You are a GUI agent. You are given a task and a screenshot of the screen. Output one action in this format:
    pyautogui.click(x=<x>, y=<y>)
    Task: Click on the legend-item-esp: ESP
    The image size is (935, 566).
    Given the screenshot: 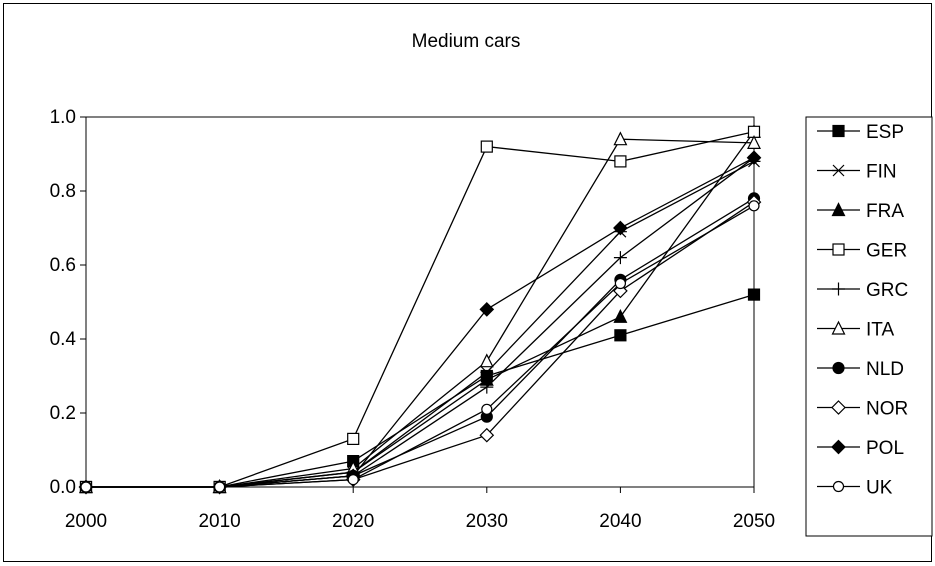 What is the action you would take?
    pyautogui.click(x=860, y=132)
    